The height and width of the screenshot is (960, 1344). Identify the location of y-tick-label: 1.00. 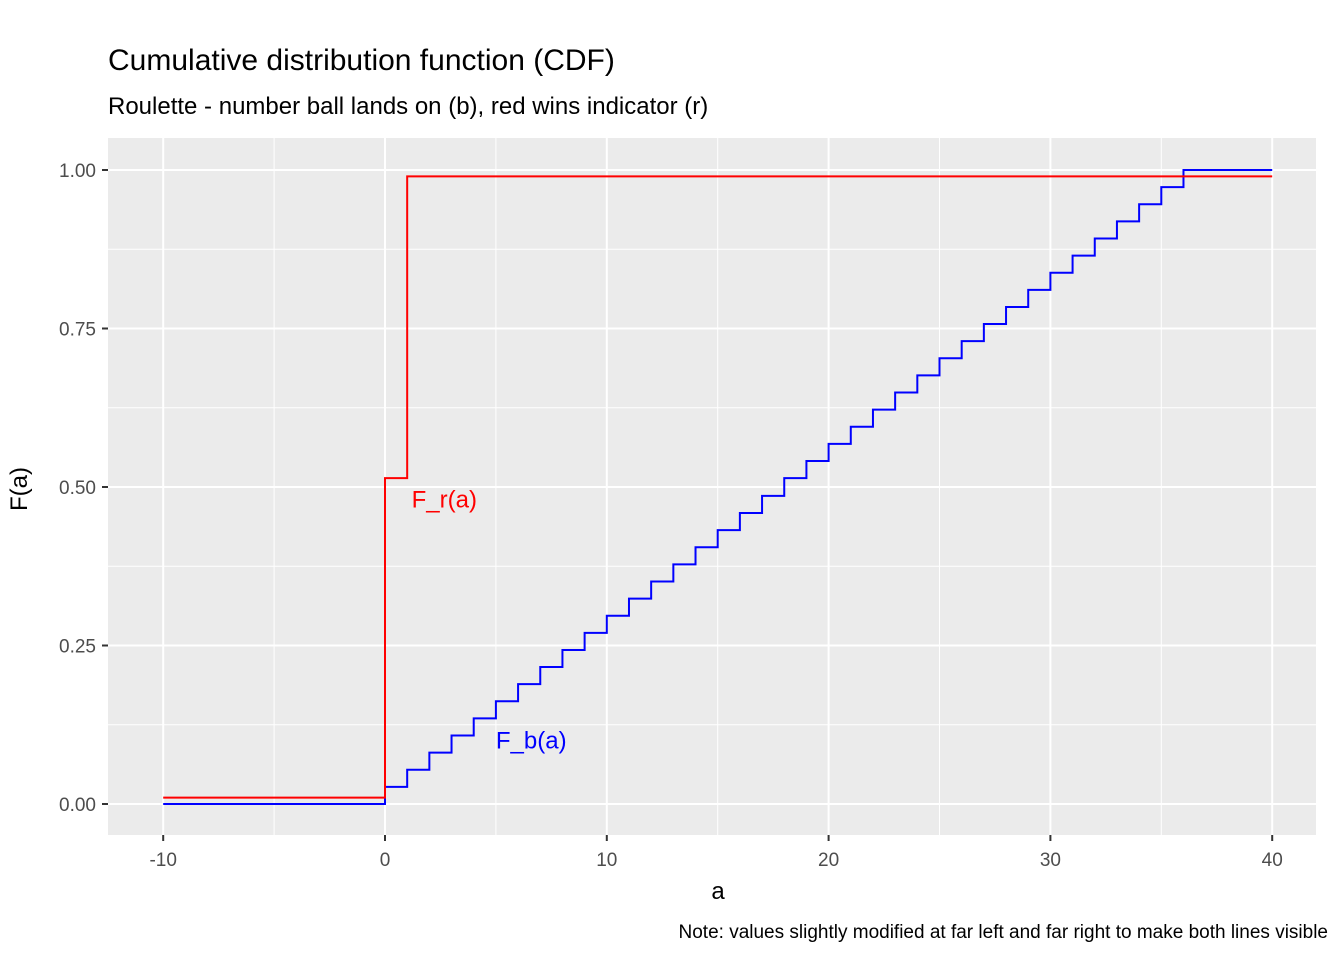
(77, 171).